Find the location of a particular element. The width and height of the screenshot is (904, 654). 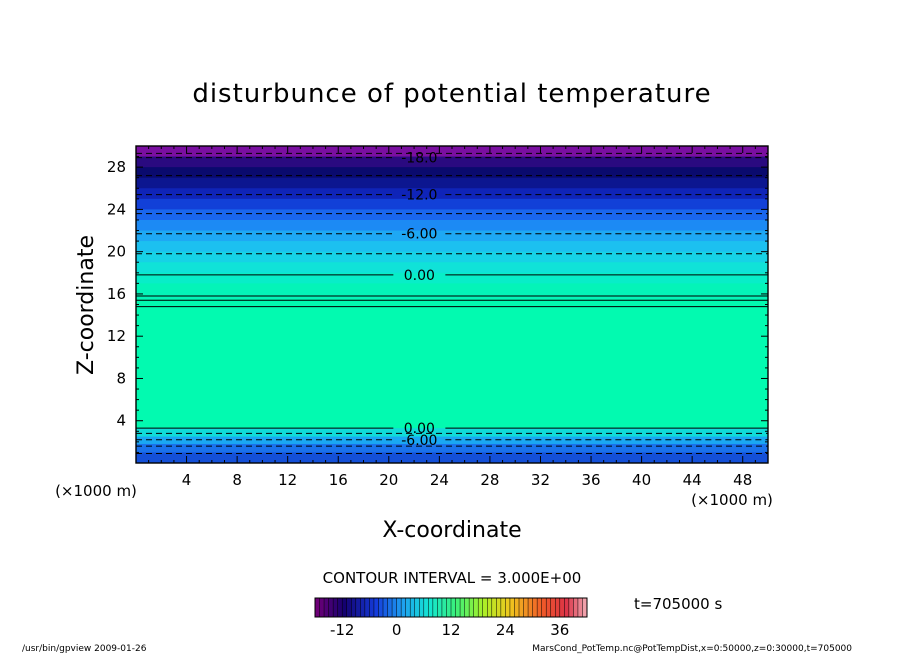

colorbar is located at coordinates (451, 607).